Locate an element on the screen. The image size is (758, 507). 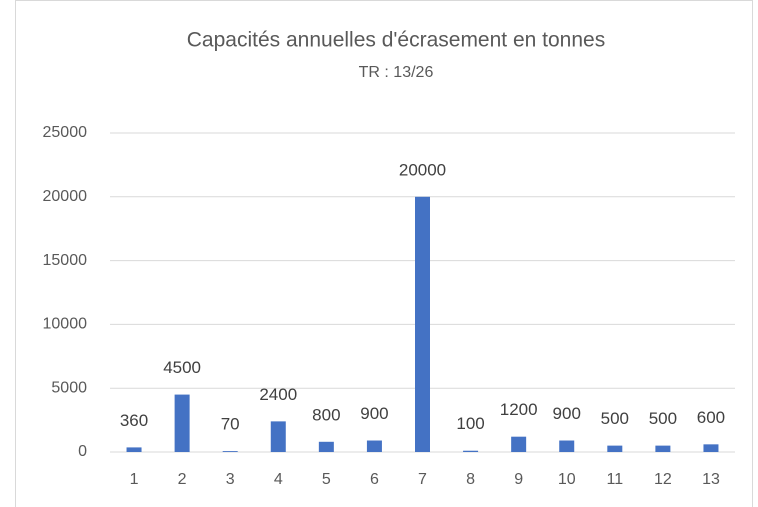
x-tick-label: 12 is located at coordinates (663, 479).